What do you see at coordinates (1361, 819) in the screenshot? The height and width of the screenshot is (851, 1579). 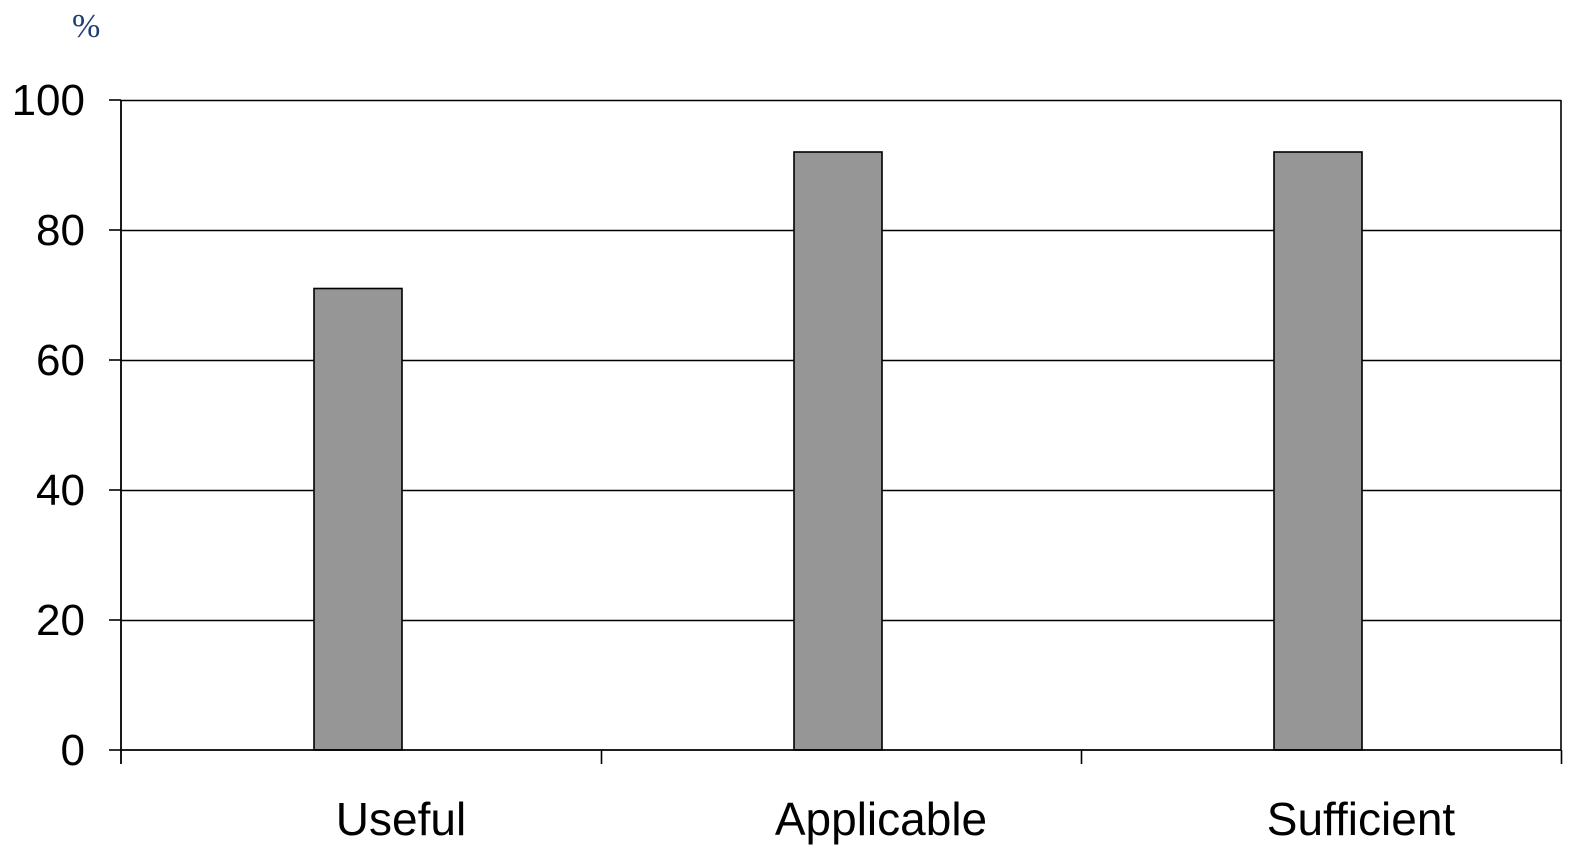 I see `x-label-sufficient: Sufficient` at bounding box center [1361, 819].